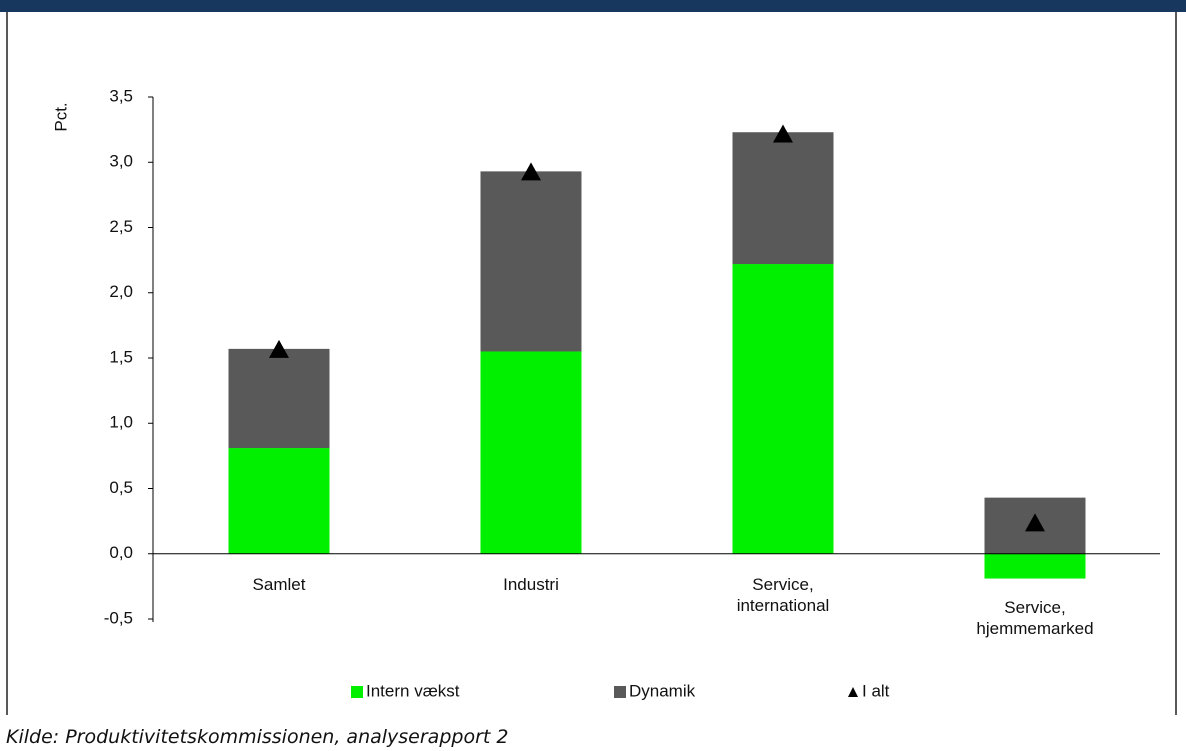  What do you see at coordinates (1035, 618) in the screenshot?
I see `x-tick-label: Service, hjemmemarked` at bounding box center [1035, 618].